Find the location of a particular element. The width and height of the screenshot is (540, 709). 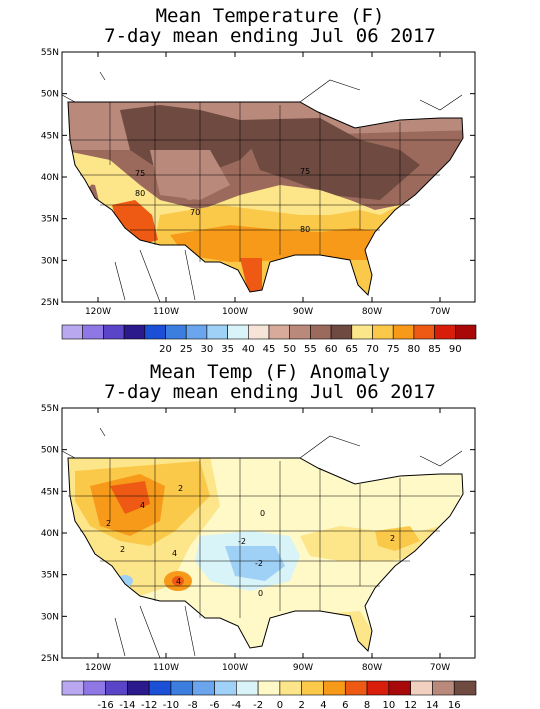

colorbar-label: 30 is located at coordinates (207, 349).